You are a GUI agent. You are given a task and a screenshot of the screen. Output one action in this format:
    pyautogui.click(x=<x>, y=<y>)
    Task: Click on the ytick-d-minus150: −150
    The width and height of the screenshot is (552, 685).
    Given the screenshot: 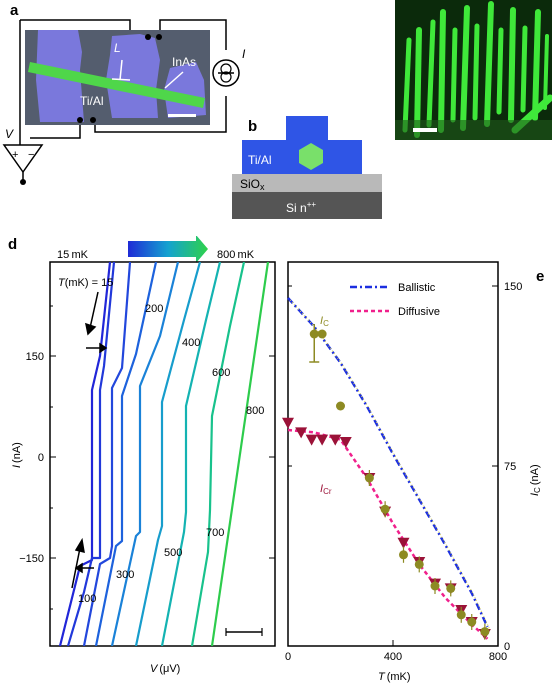 What is the action you would take?
    pyautogui.click(x=31, y=559)
    